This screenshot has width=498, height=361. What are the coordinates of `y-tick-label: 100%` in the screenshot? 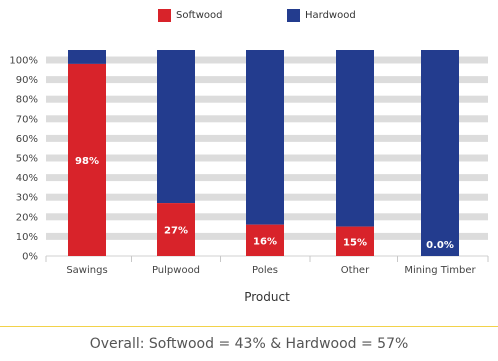 It's located at (23, 61).